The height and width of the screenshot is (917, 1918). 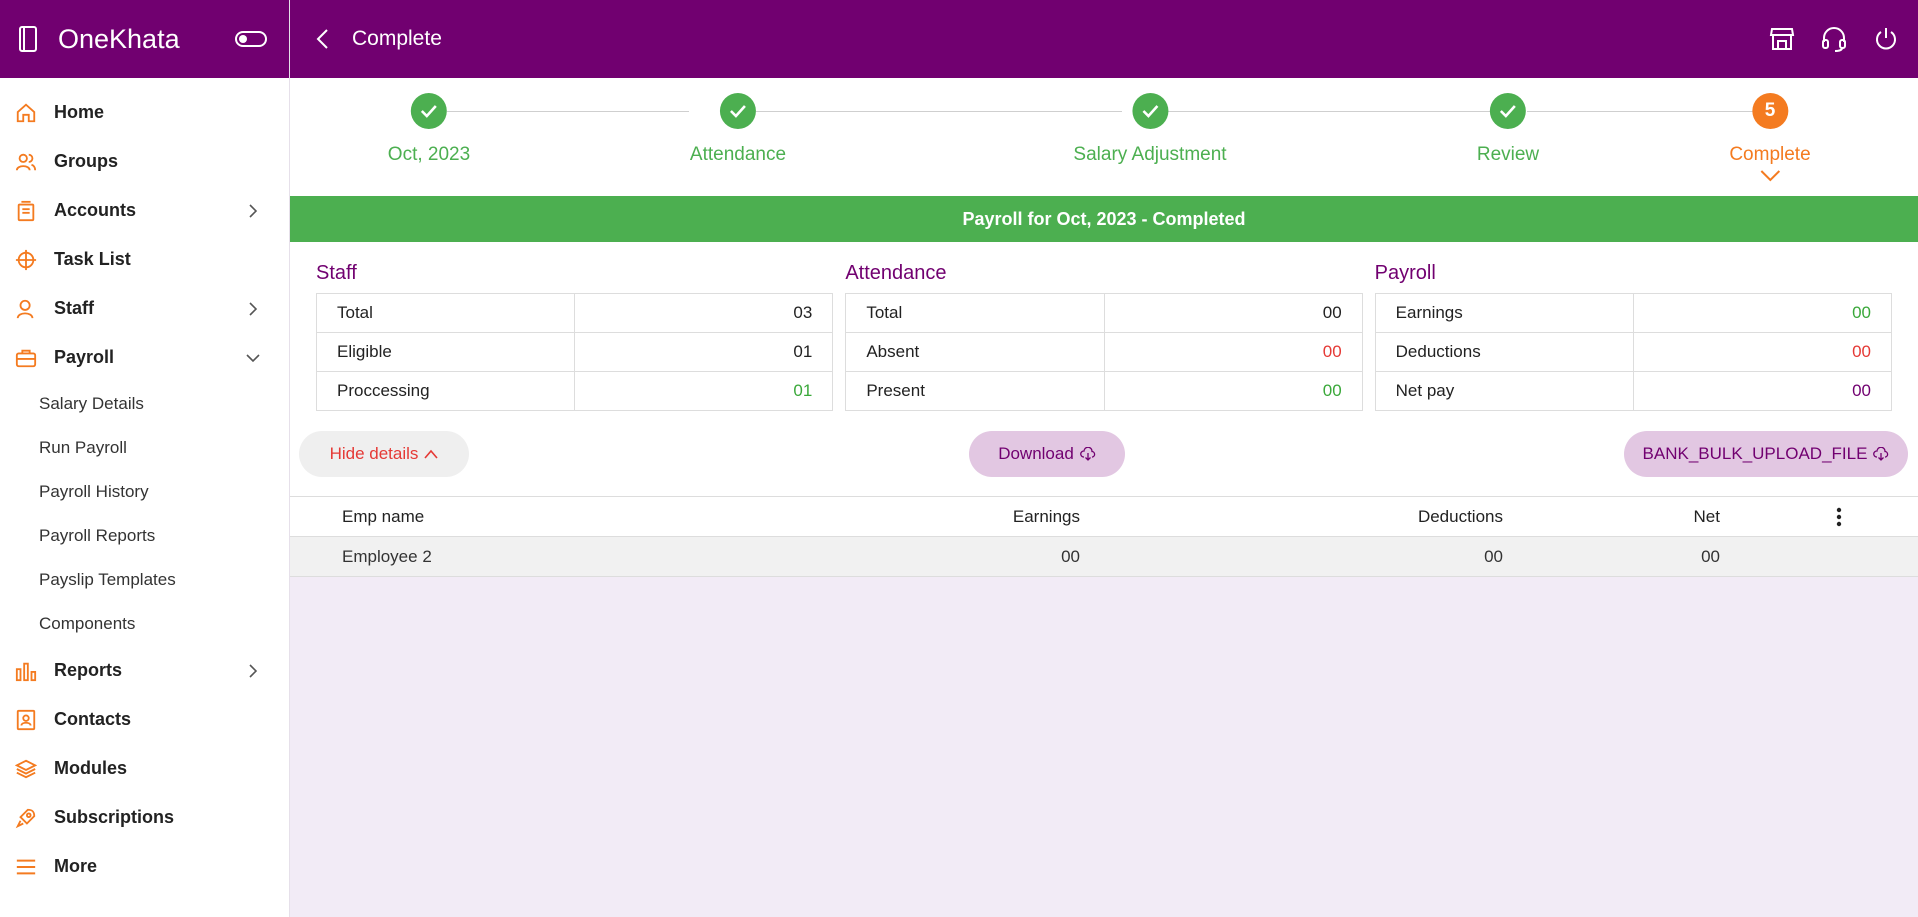 I want to click on download-button: Download, so click(x=1047, y=454).